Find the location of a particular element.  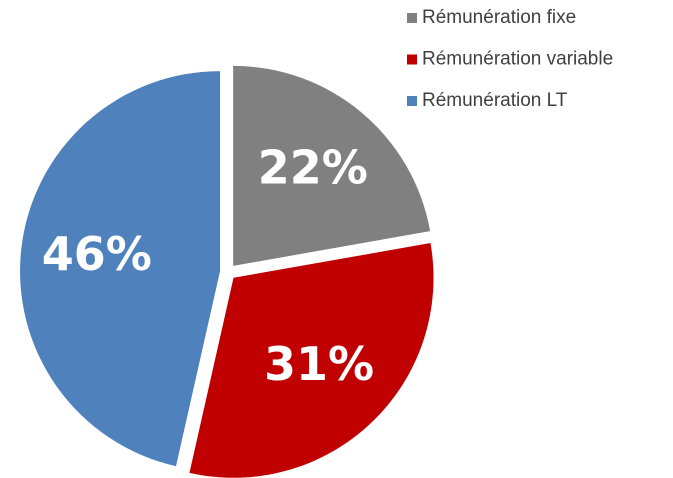

value-label: 22% is located at coordinates (313, 167).